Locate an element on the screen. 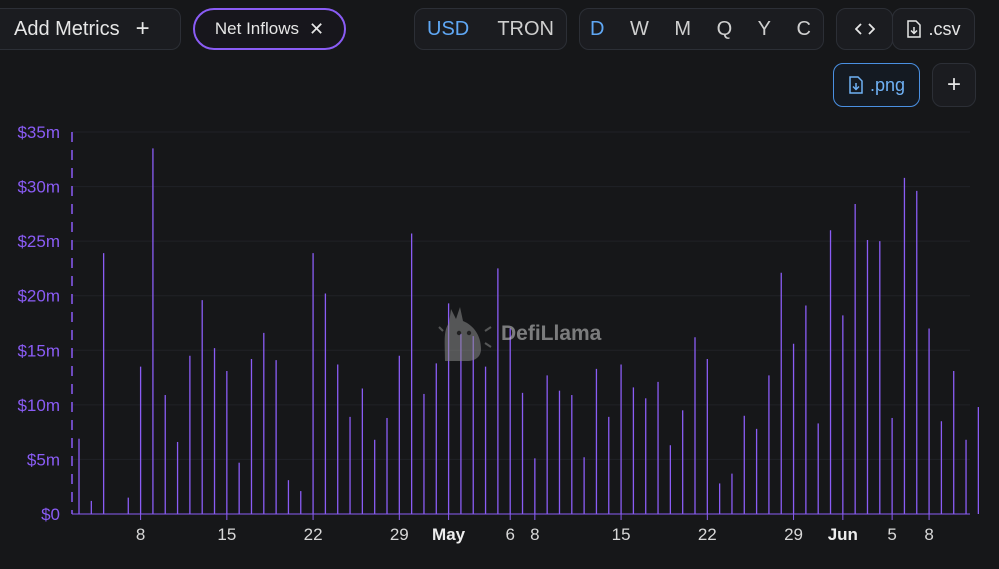 The height and width of the screenshot is (569, 999). y-tick-label: $10m is located at coordinates (38, 405).